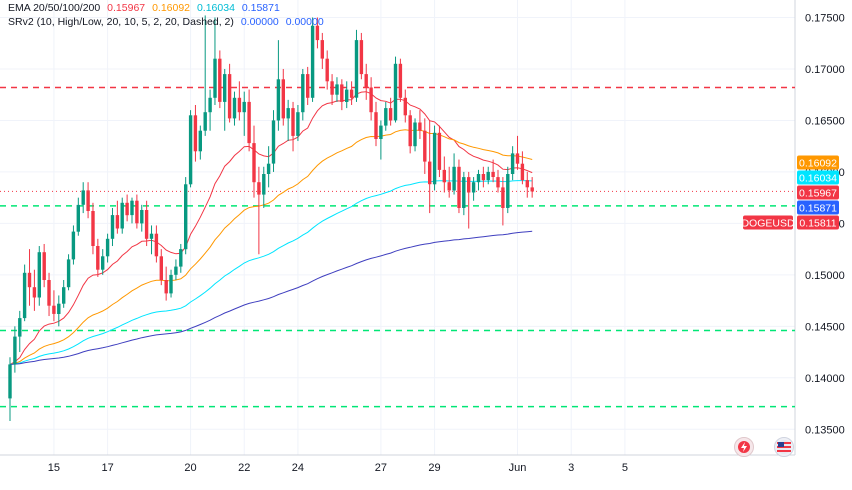 This screenshot has height=490, width=852. Describe the element at coordinates (260, 8) in the screenshot. I see `ema200-value: 0.15871` at that location.